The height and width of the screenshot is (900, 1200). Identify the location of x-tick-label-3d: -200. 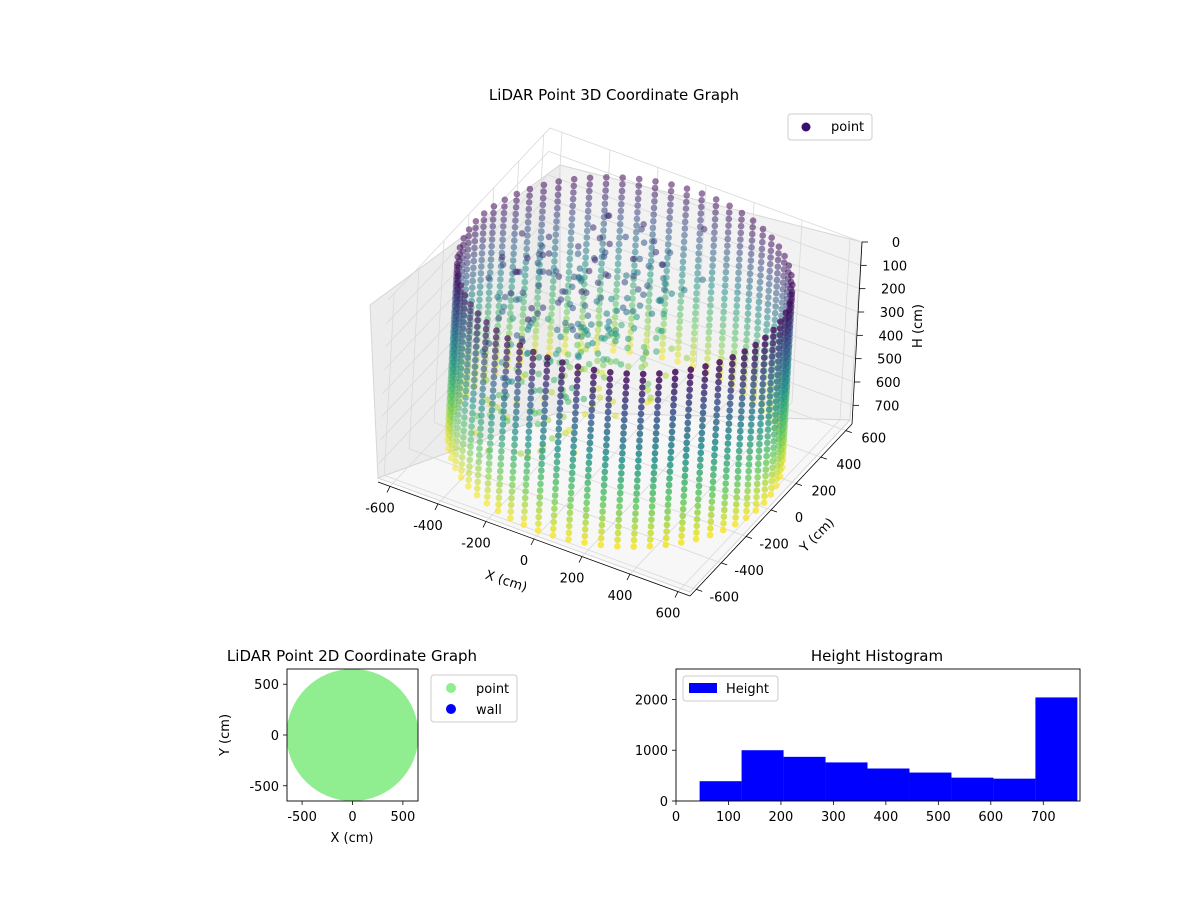
(476, 543).